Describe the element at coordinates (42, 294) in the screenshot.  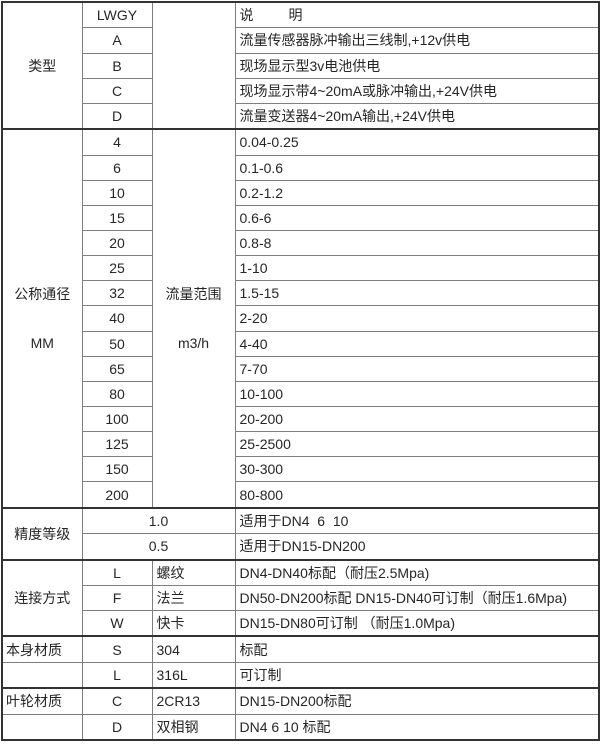
I see `diameter-label-line1: 公称通径` at that location.